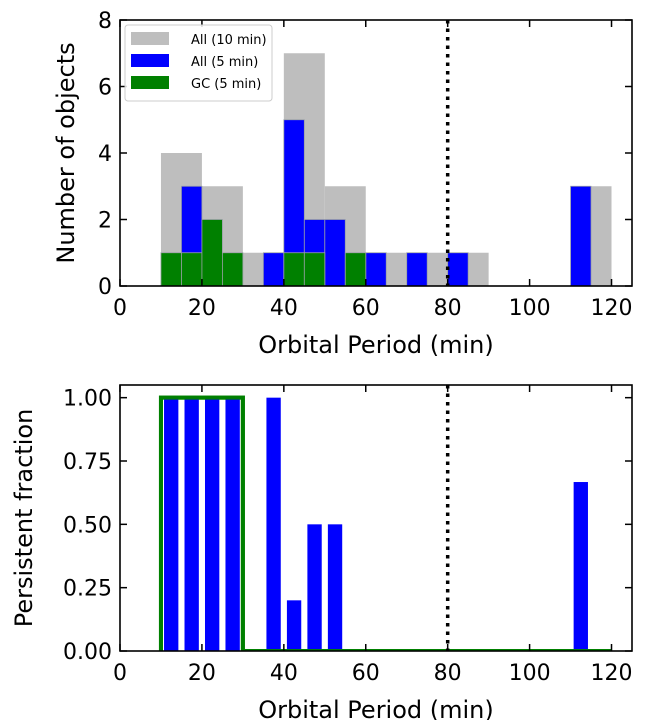 The image size is (652, 720). What do you see at coordinates (202, 308) in the screenshot?
I see `top-xtick-label-20: 20` at bounding box center [202, 308].